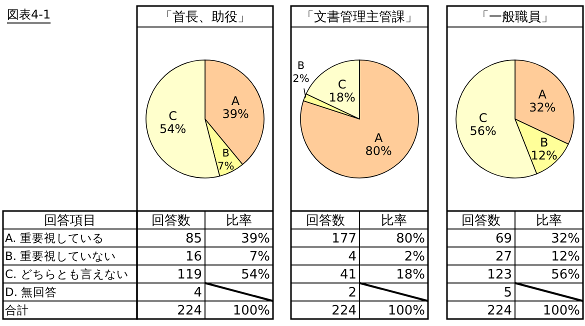  Describe the element at coordinates (410, 239) in the screenshot. I see `text: 80%` at that location.